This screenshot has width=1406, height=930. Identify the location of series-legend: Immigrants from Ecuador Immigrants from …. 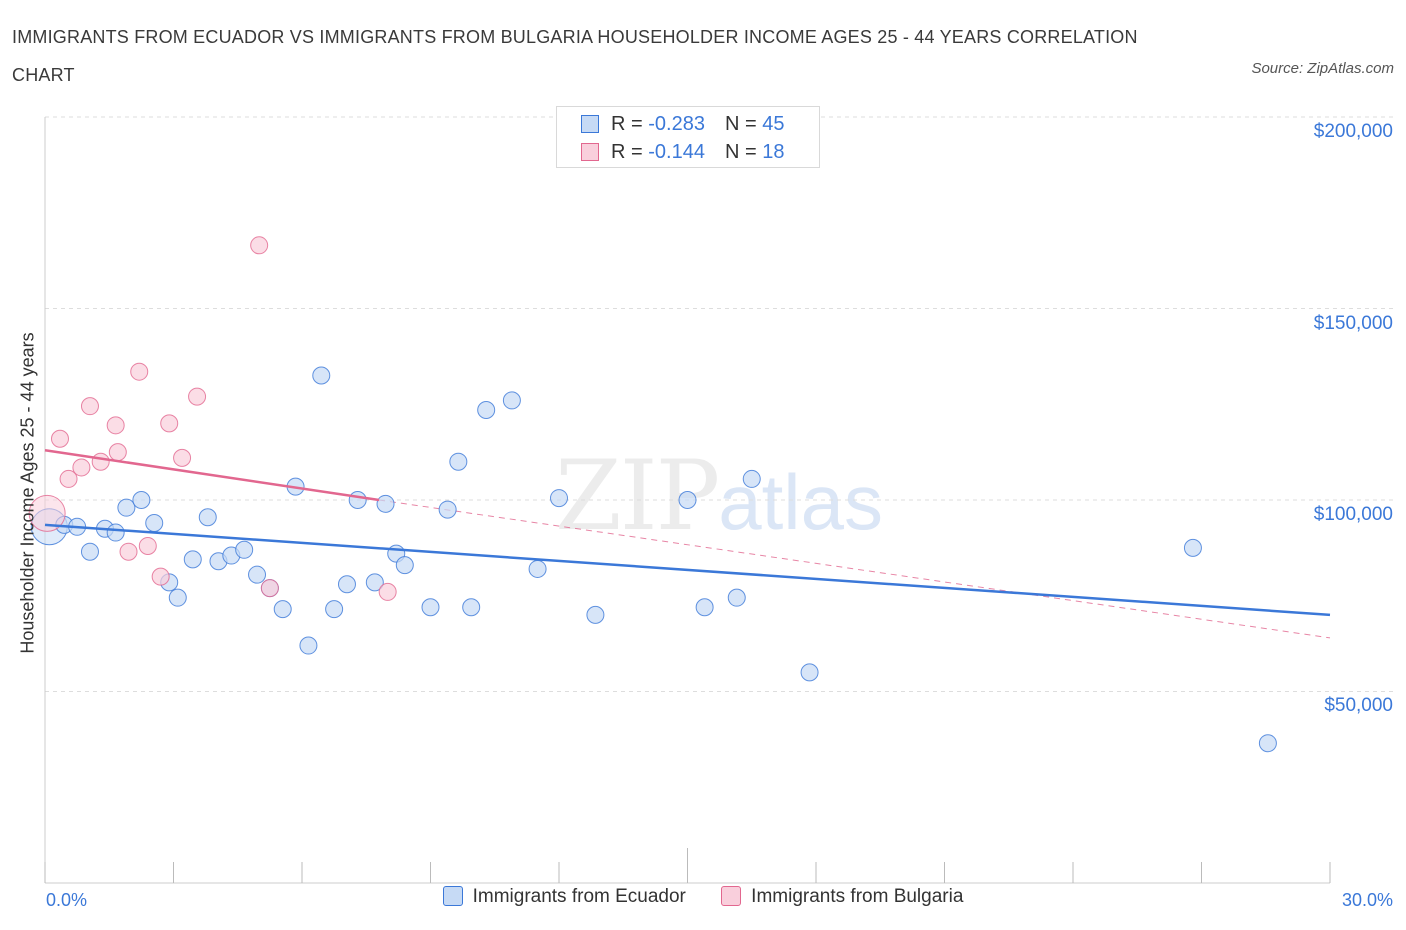
(703, 897).